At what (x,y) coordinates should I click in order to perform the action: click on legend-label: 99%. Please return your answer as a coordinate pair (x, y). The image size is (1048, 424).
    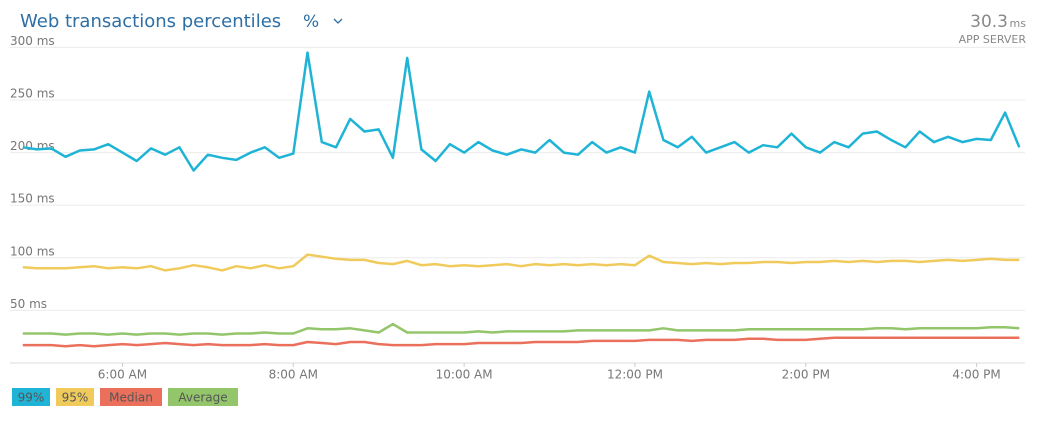
    Looking at the image, I should click on (31, 398).